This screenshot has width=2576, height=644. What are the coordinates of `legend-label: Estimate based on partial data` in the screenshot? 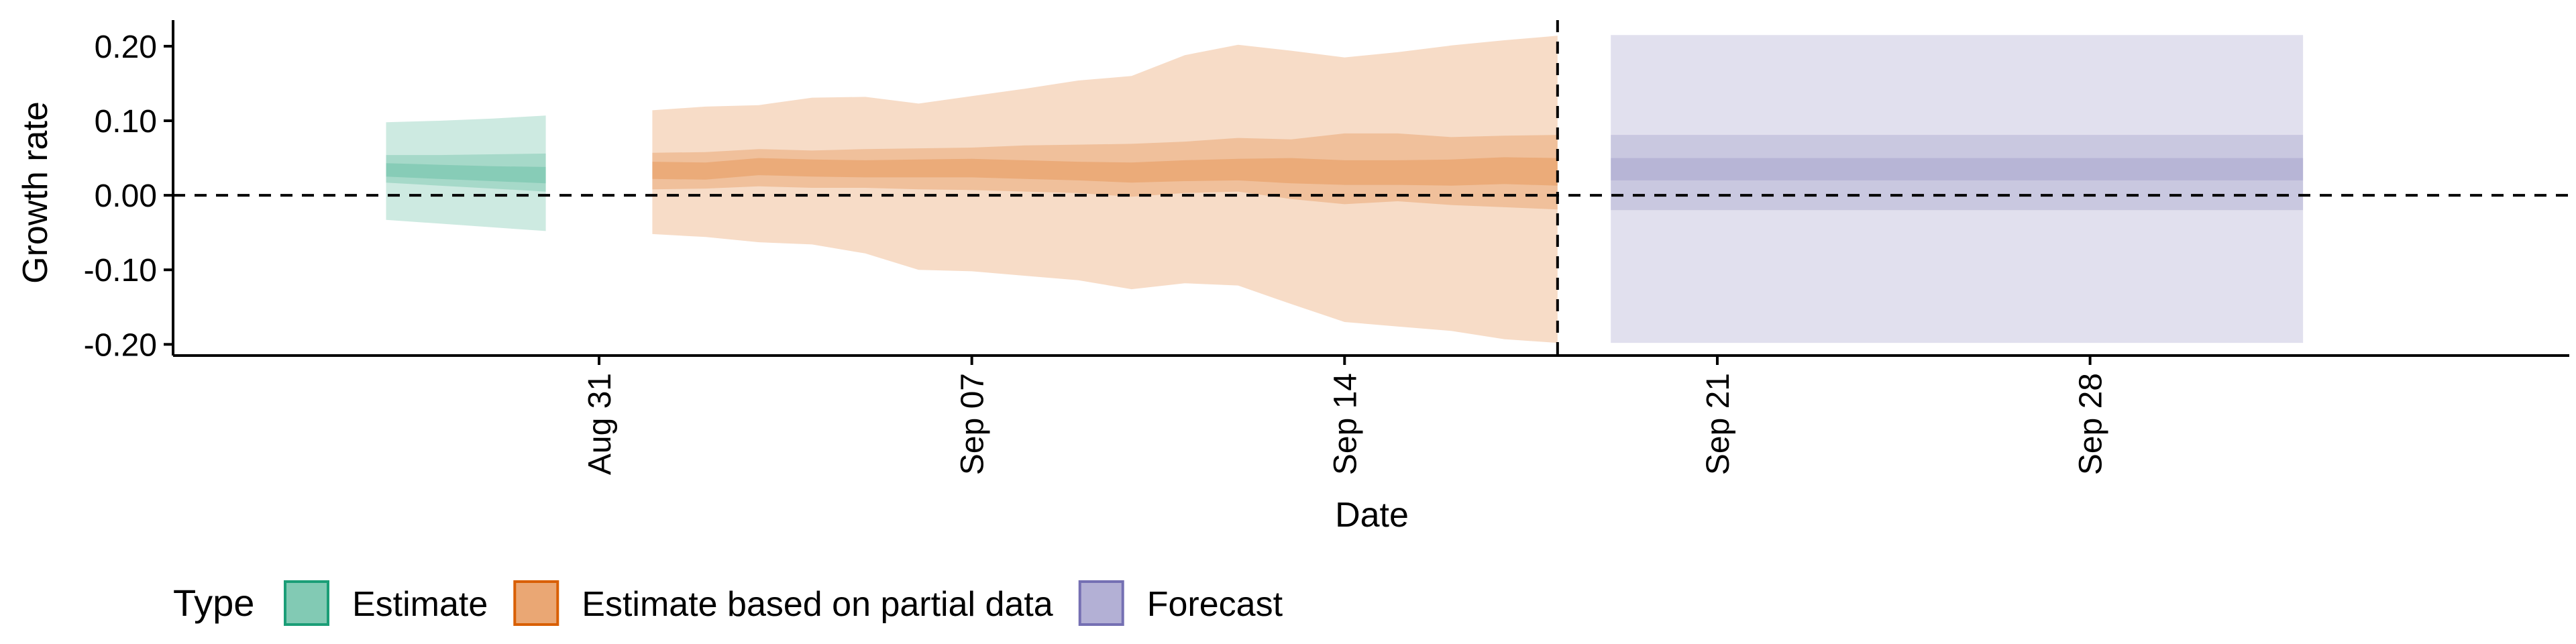 It's located at (817, 604).